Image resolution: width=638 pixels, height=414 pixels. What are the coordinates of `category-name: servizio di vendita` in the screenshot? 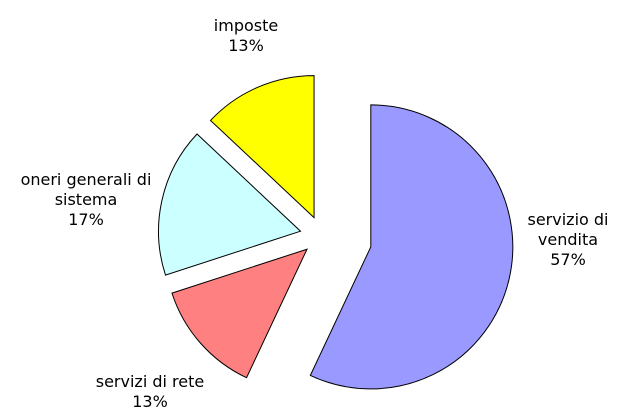 It's located at (568, 229).